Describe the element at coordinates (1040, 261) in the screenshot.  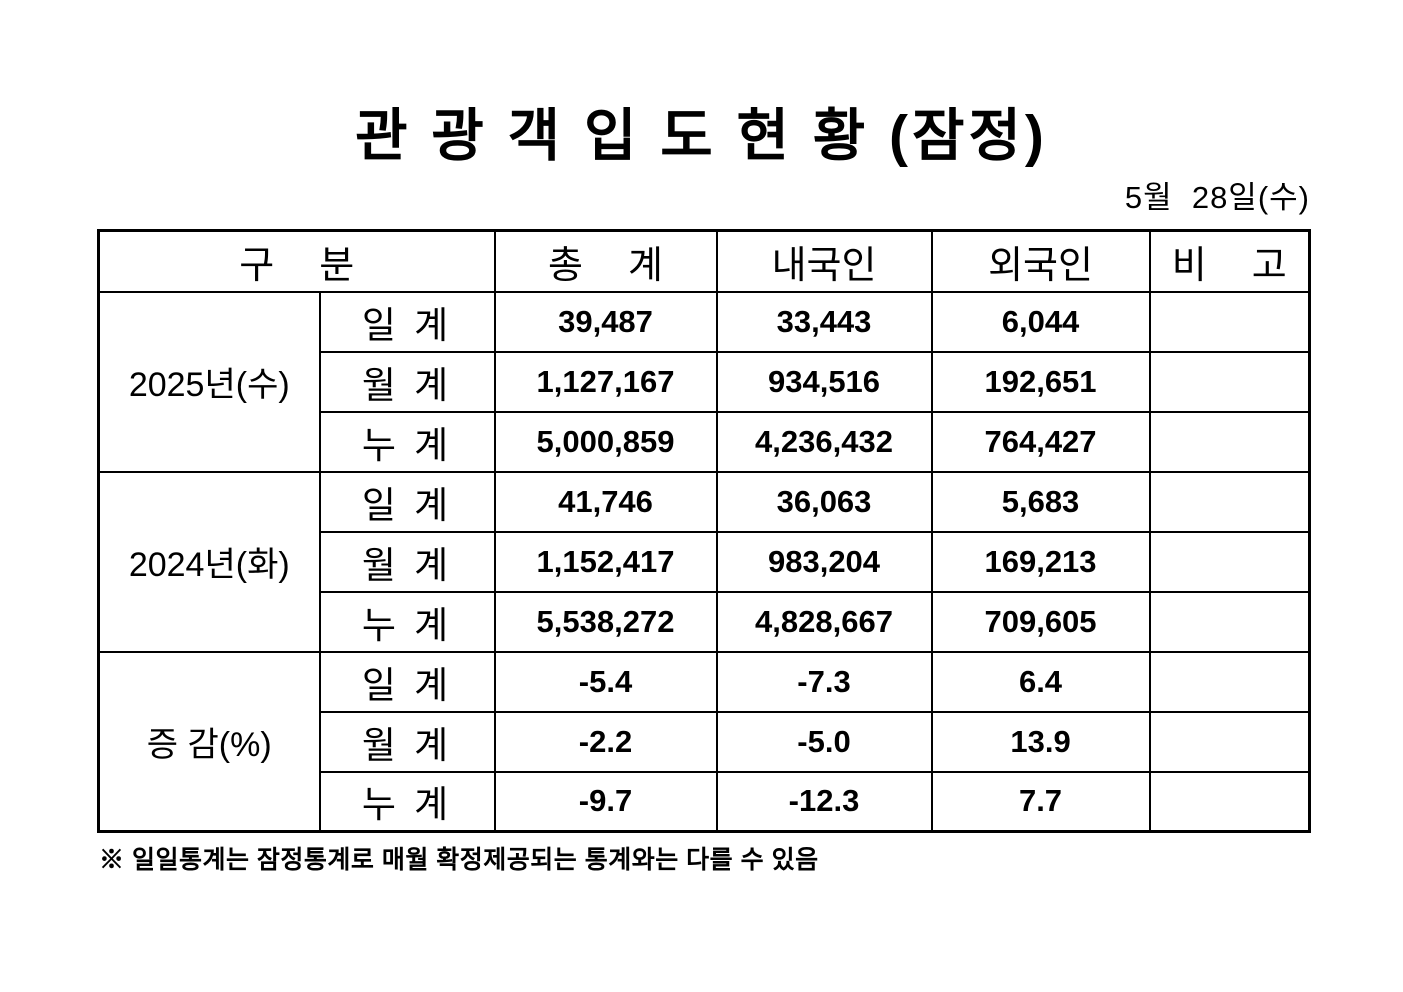
I see `header-foreign: 외국인` at that location.